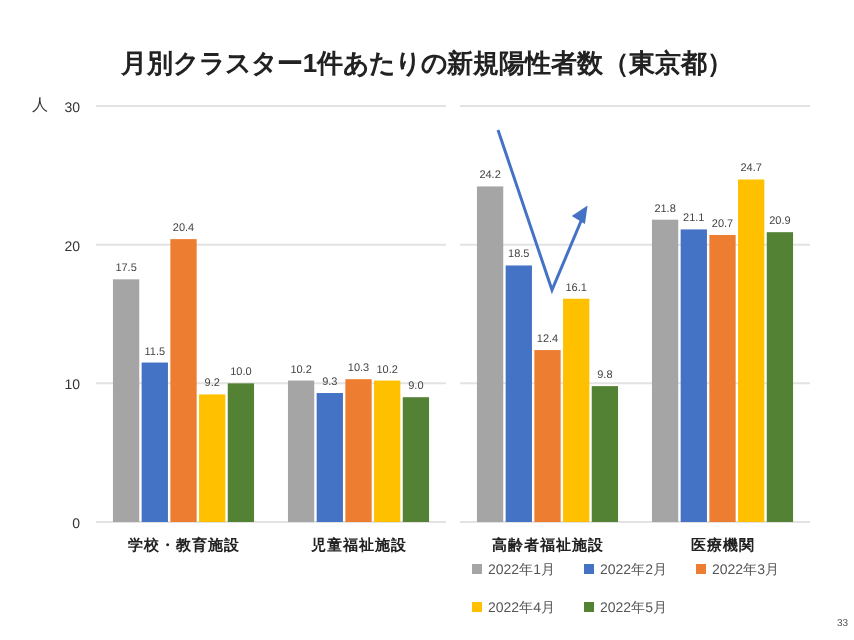 Image resolution: width=854 pixels, height=640 pixels. What do you see at coordinates (426, 63) in the screenshot?
I see `chart-title: 月別クラスター1件あたりの新規陽性者数（東京都）` at bounding box center [426, 63].